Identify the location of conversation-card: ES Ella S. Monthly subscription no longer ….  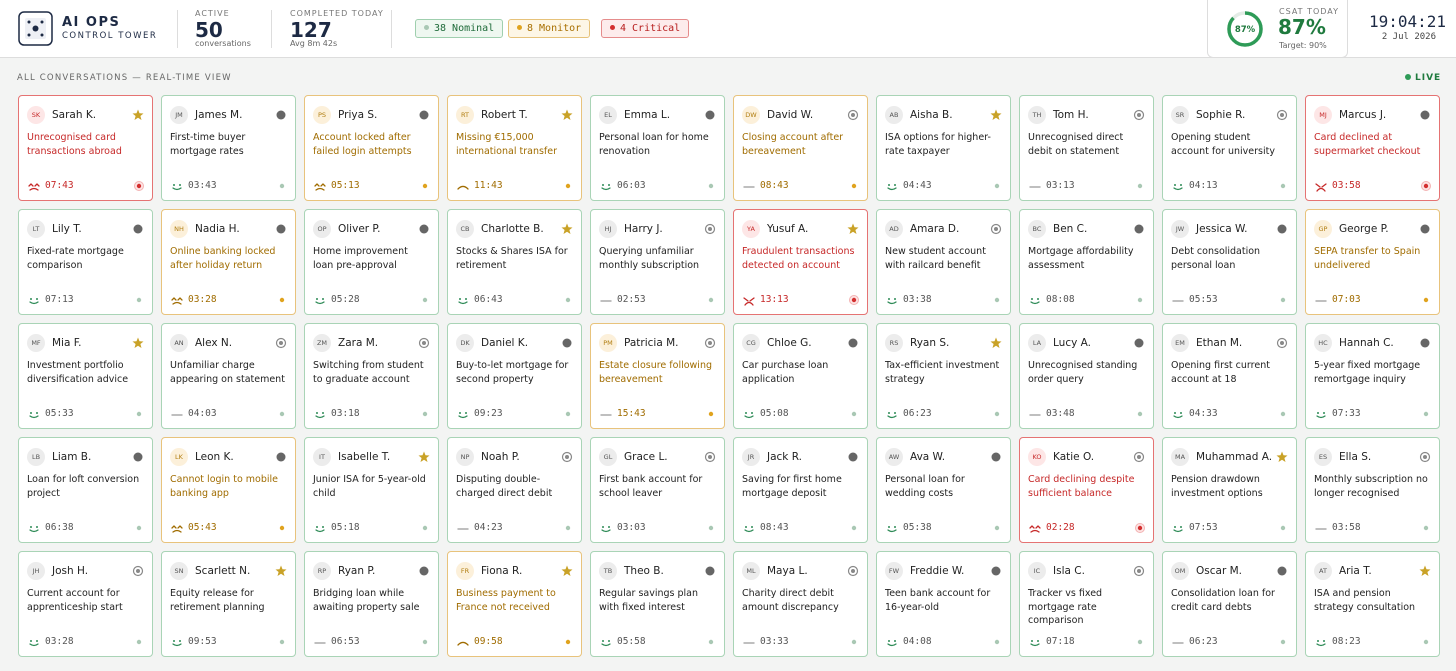
(1372, 490).